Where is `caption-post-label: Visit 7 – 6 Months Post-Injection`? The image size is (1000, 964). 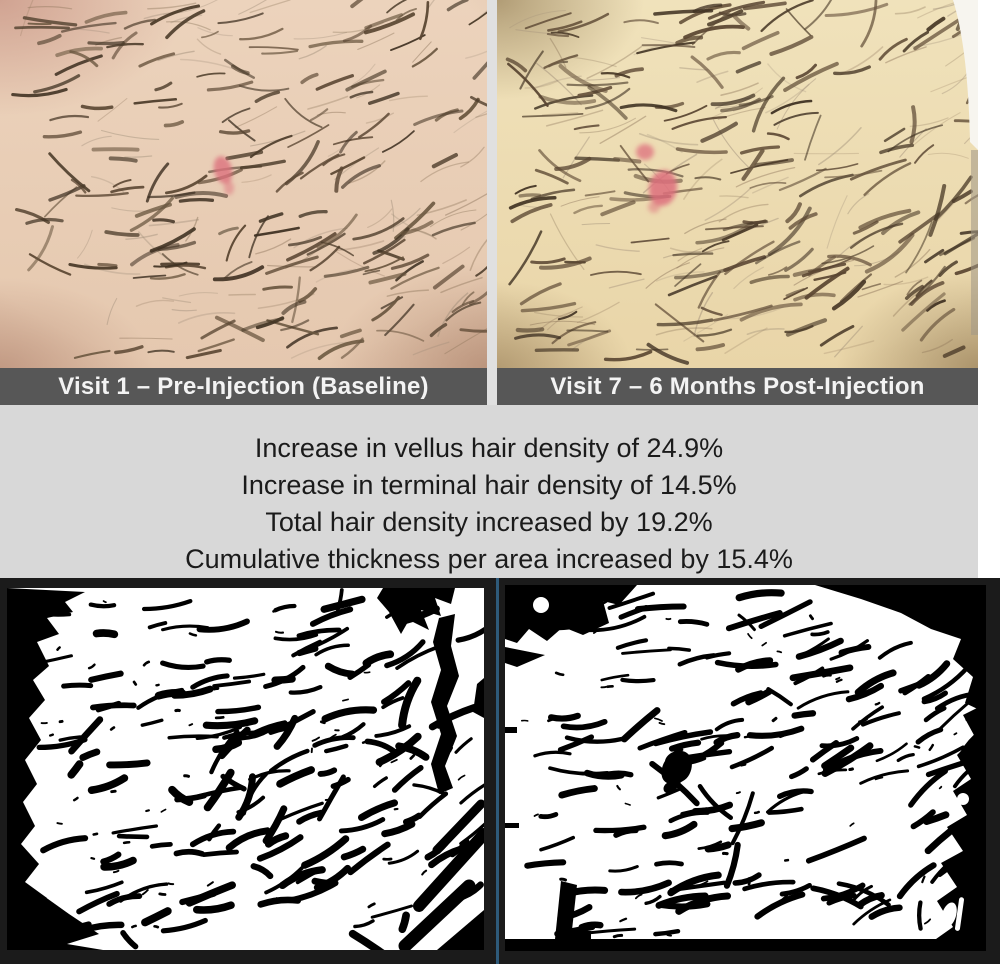
caption-post-label: Visit 7 – 6 Months Post-Injection is located at coordinates (737, 386).